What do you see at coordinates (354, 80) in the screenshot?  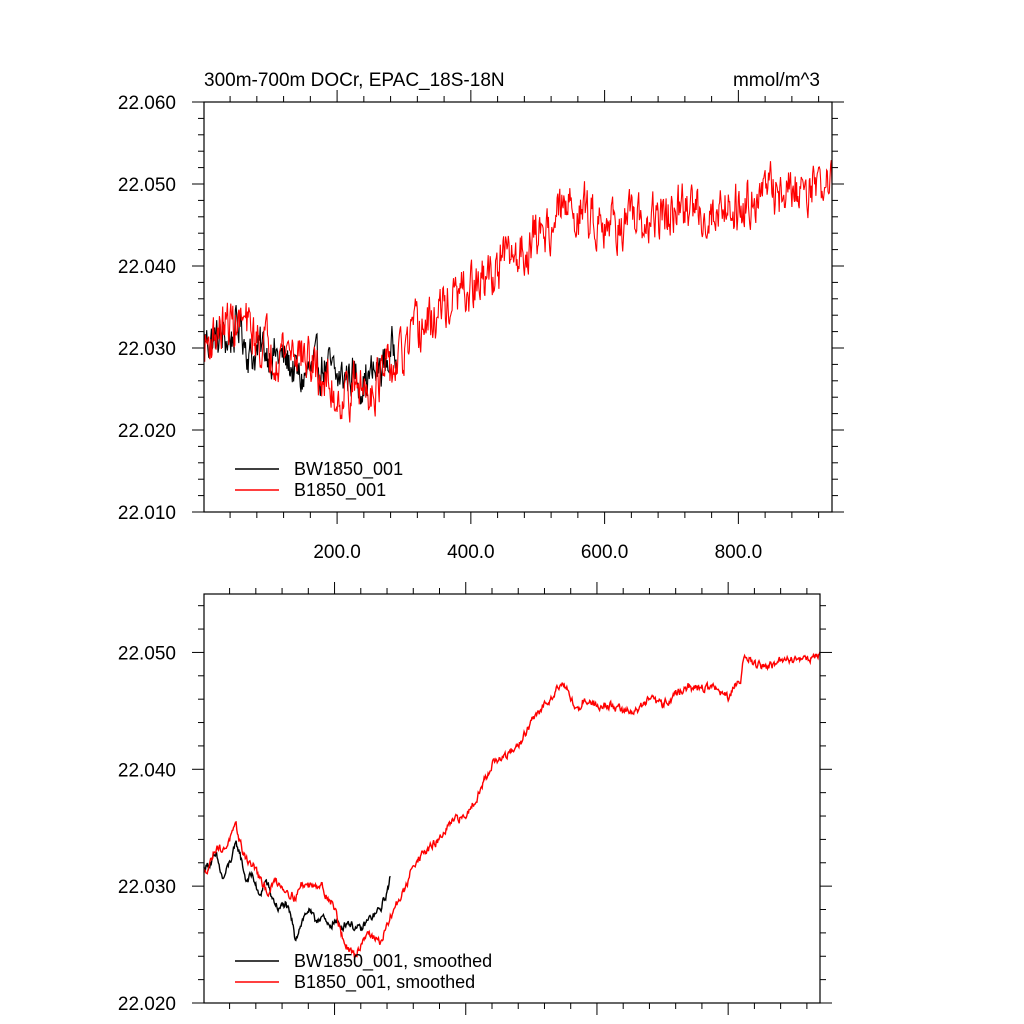 I see `chart-title: 300m-700m DOCr, EPAC_18S-18N` at bounding box center [354, 80].